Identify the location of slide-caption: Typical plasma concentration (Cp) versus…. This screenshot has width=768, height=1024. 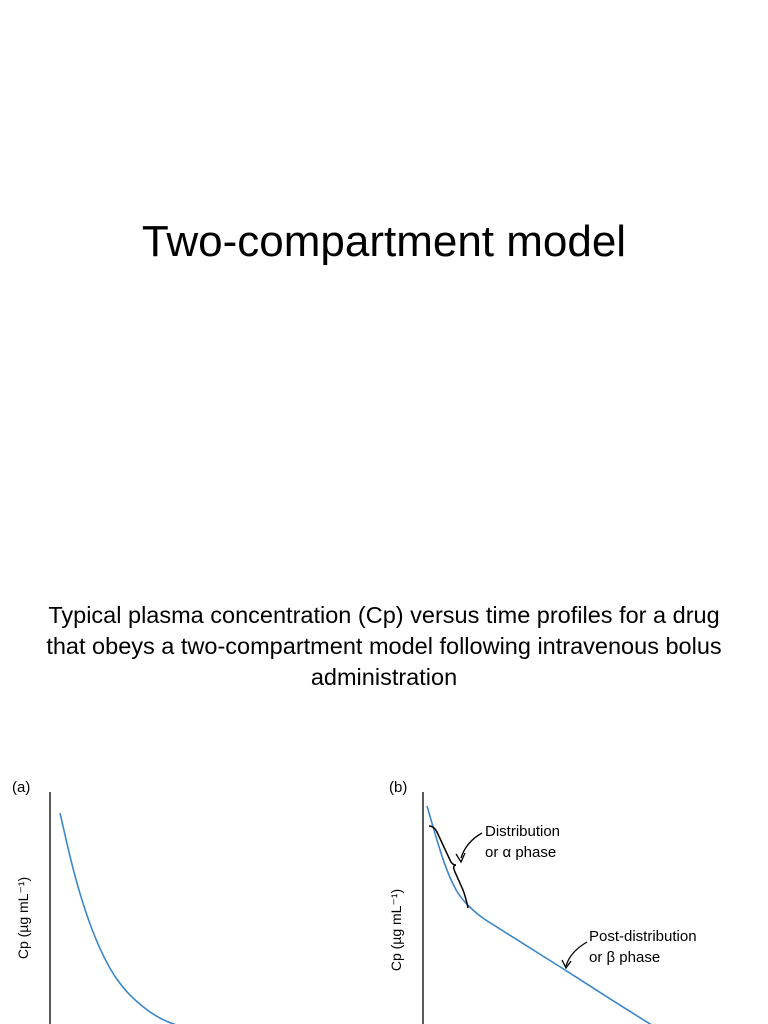
(384, 646).